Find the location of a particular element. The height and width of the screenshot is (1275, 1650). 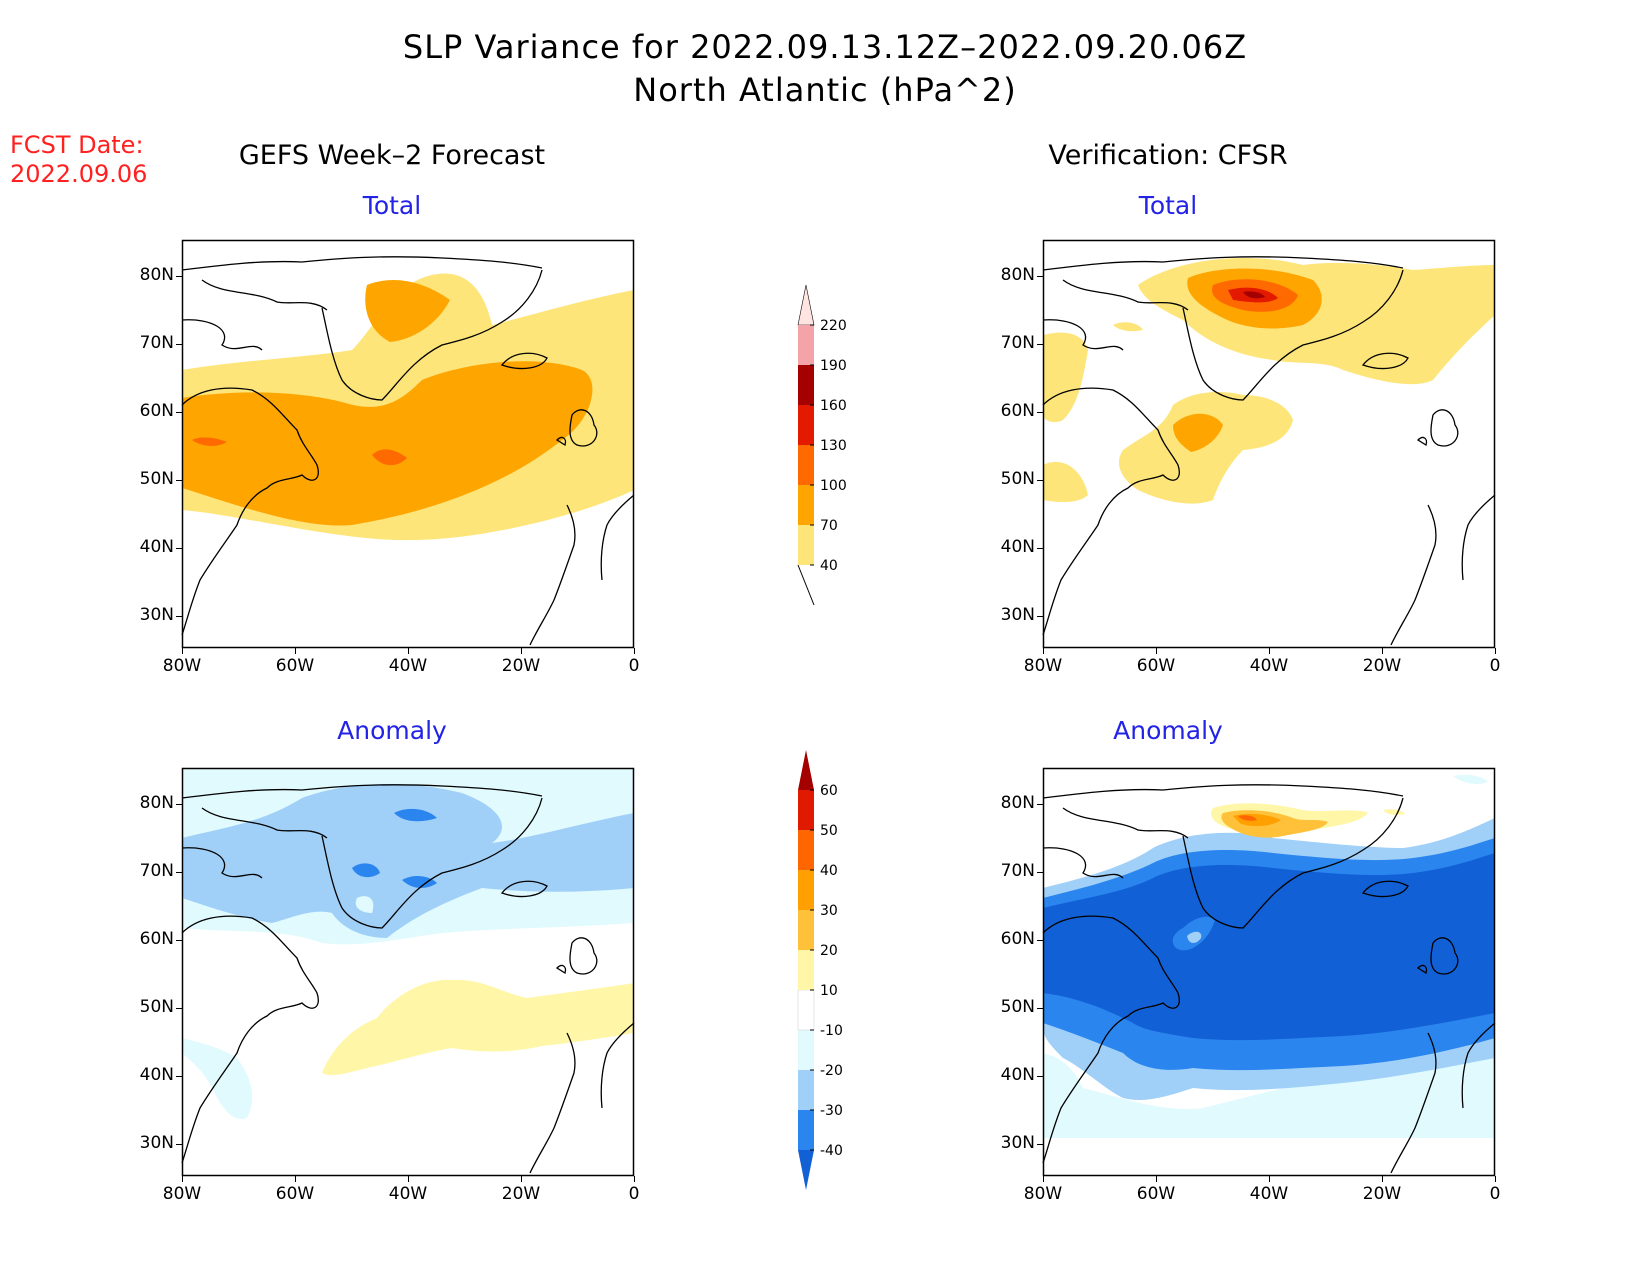

colorbar-tick-label: 160 is located at coordinates (833, 406).